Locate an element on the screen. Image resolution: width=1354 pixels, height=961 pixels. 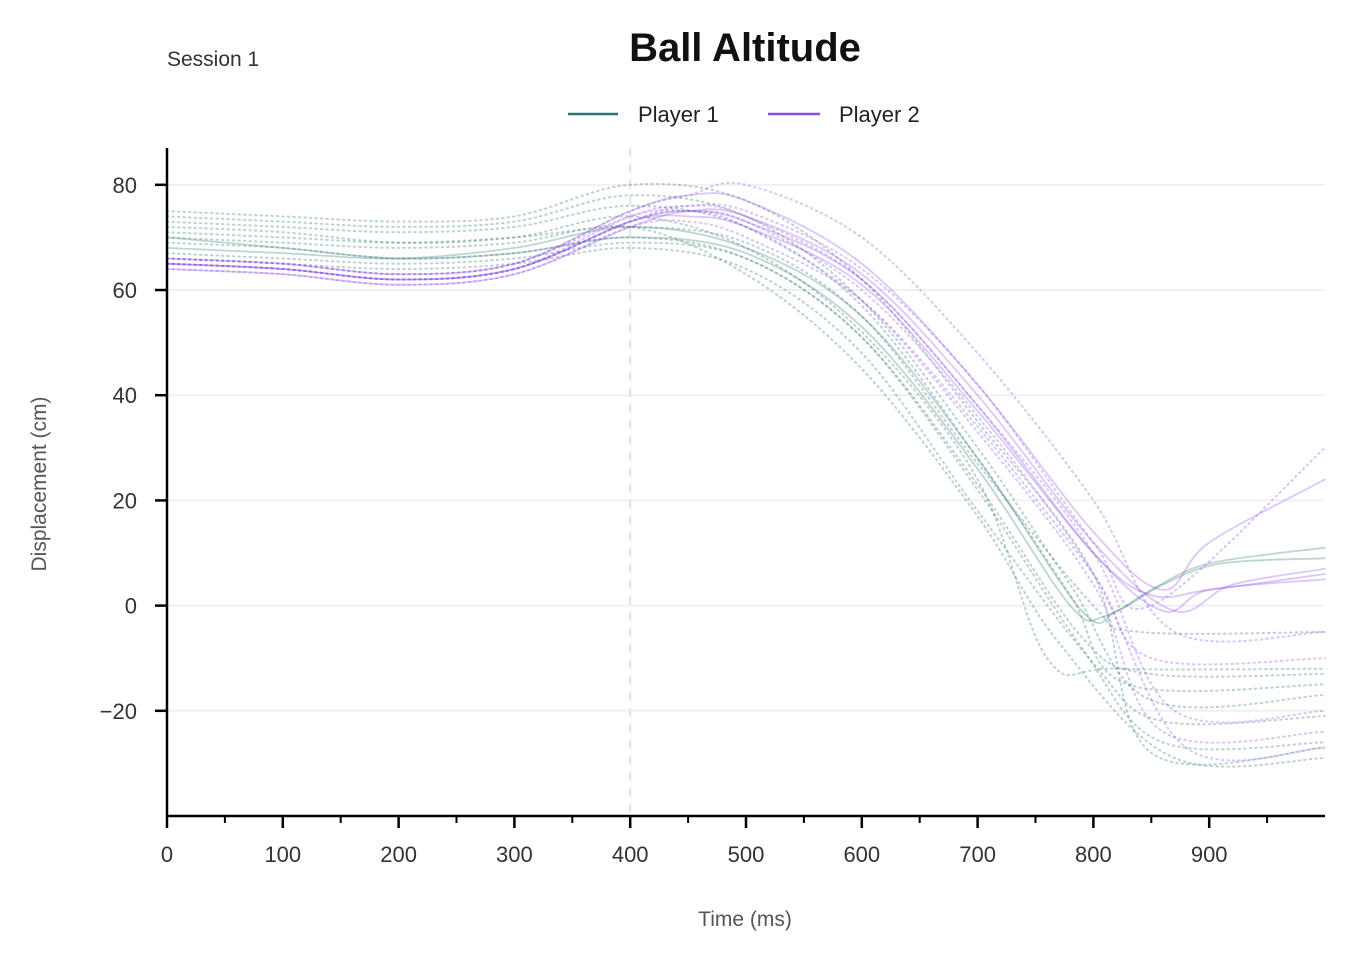
legend-label-player-1: Player 1 is located at coordinates (678, 114).